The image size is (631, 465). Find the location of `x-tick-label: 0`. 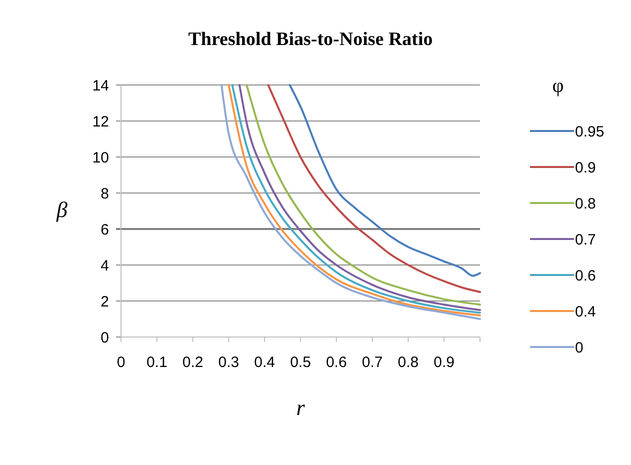

x-tick-label: 0 is located at coordinates (121, 362).